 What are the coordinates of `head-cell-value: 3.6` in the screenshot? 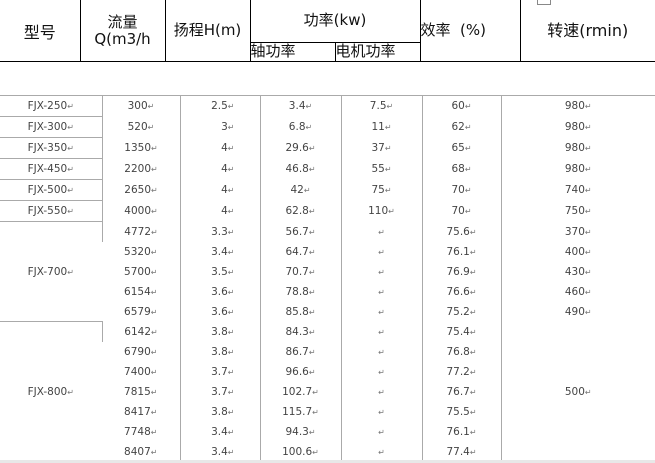 It's located at (222, 312).